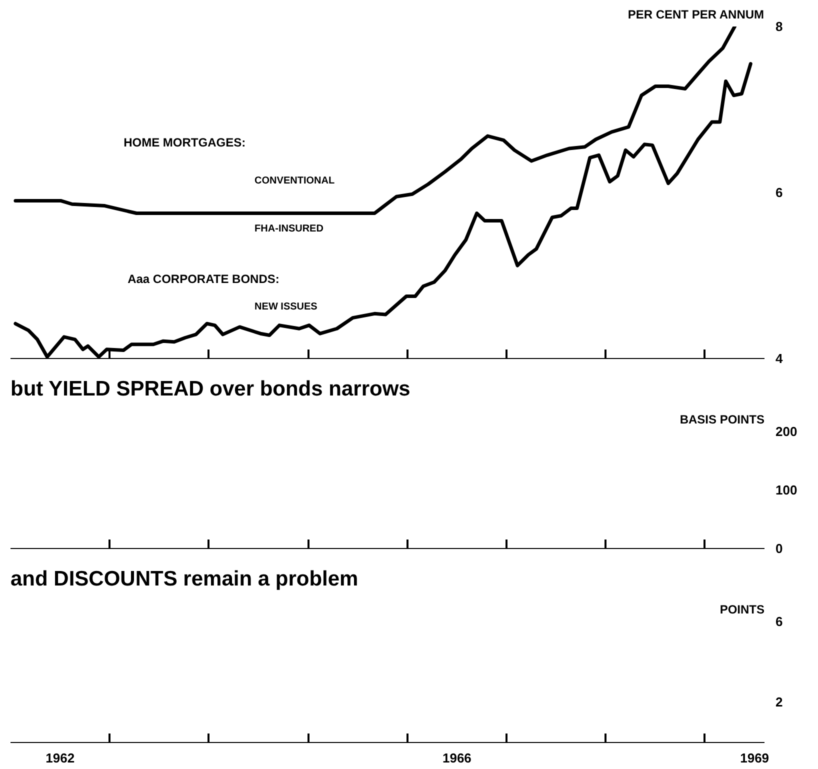 The width and height of the screenshot is (818, 769). What do you see at coordinates (294, 180) in the screenshot?
I see `annotation: CONVENTIONAL` at bounding box center [294, 180].